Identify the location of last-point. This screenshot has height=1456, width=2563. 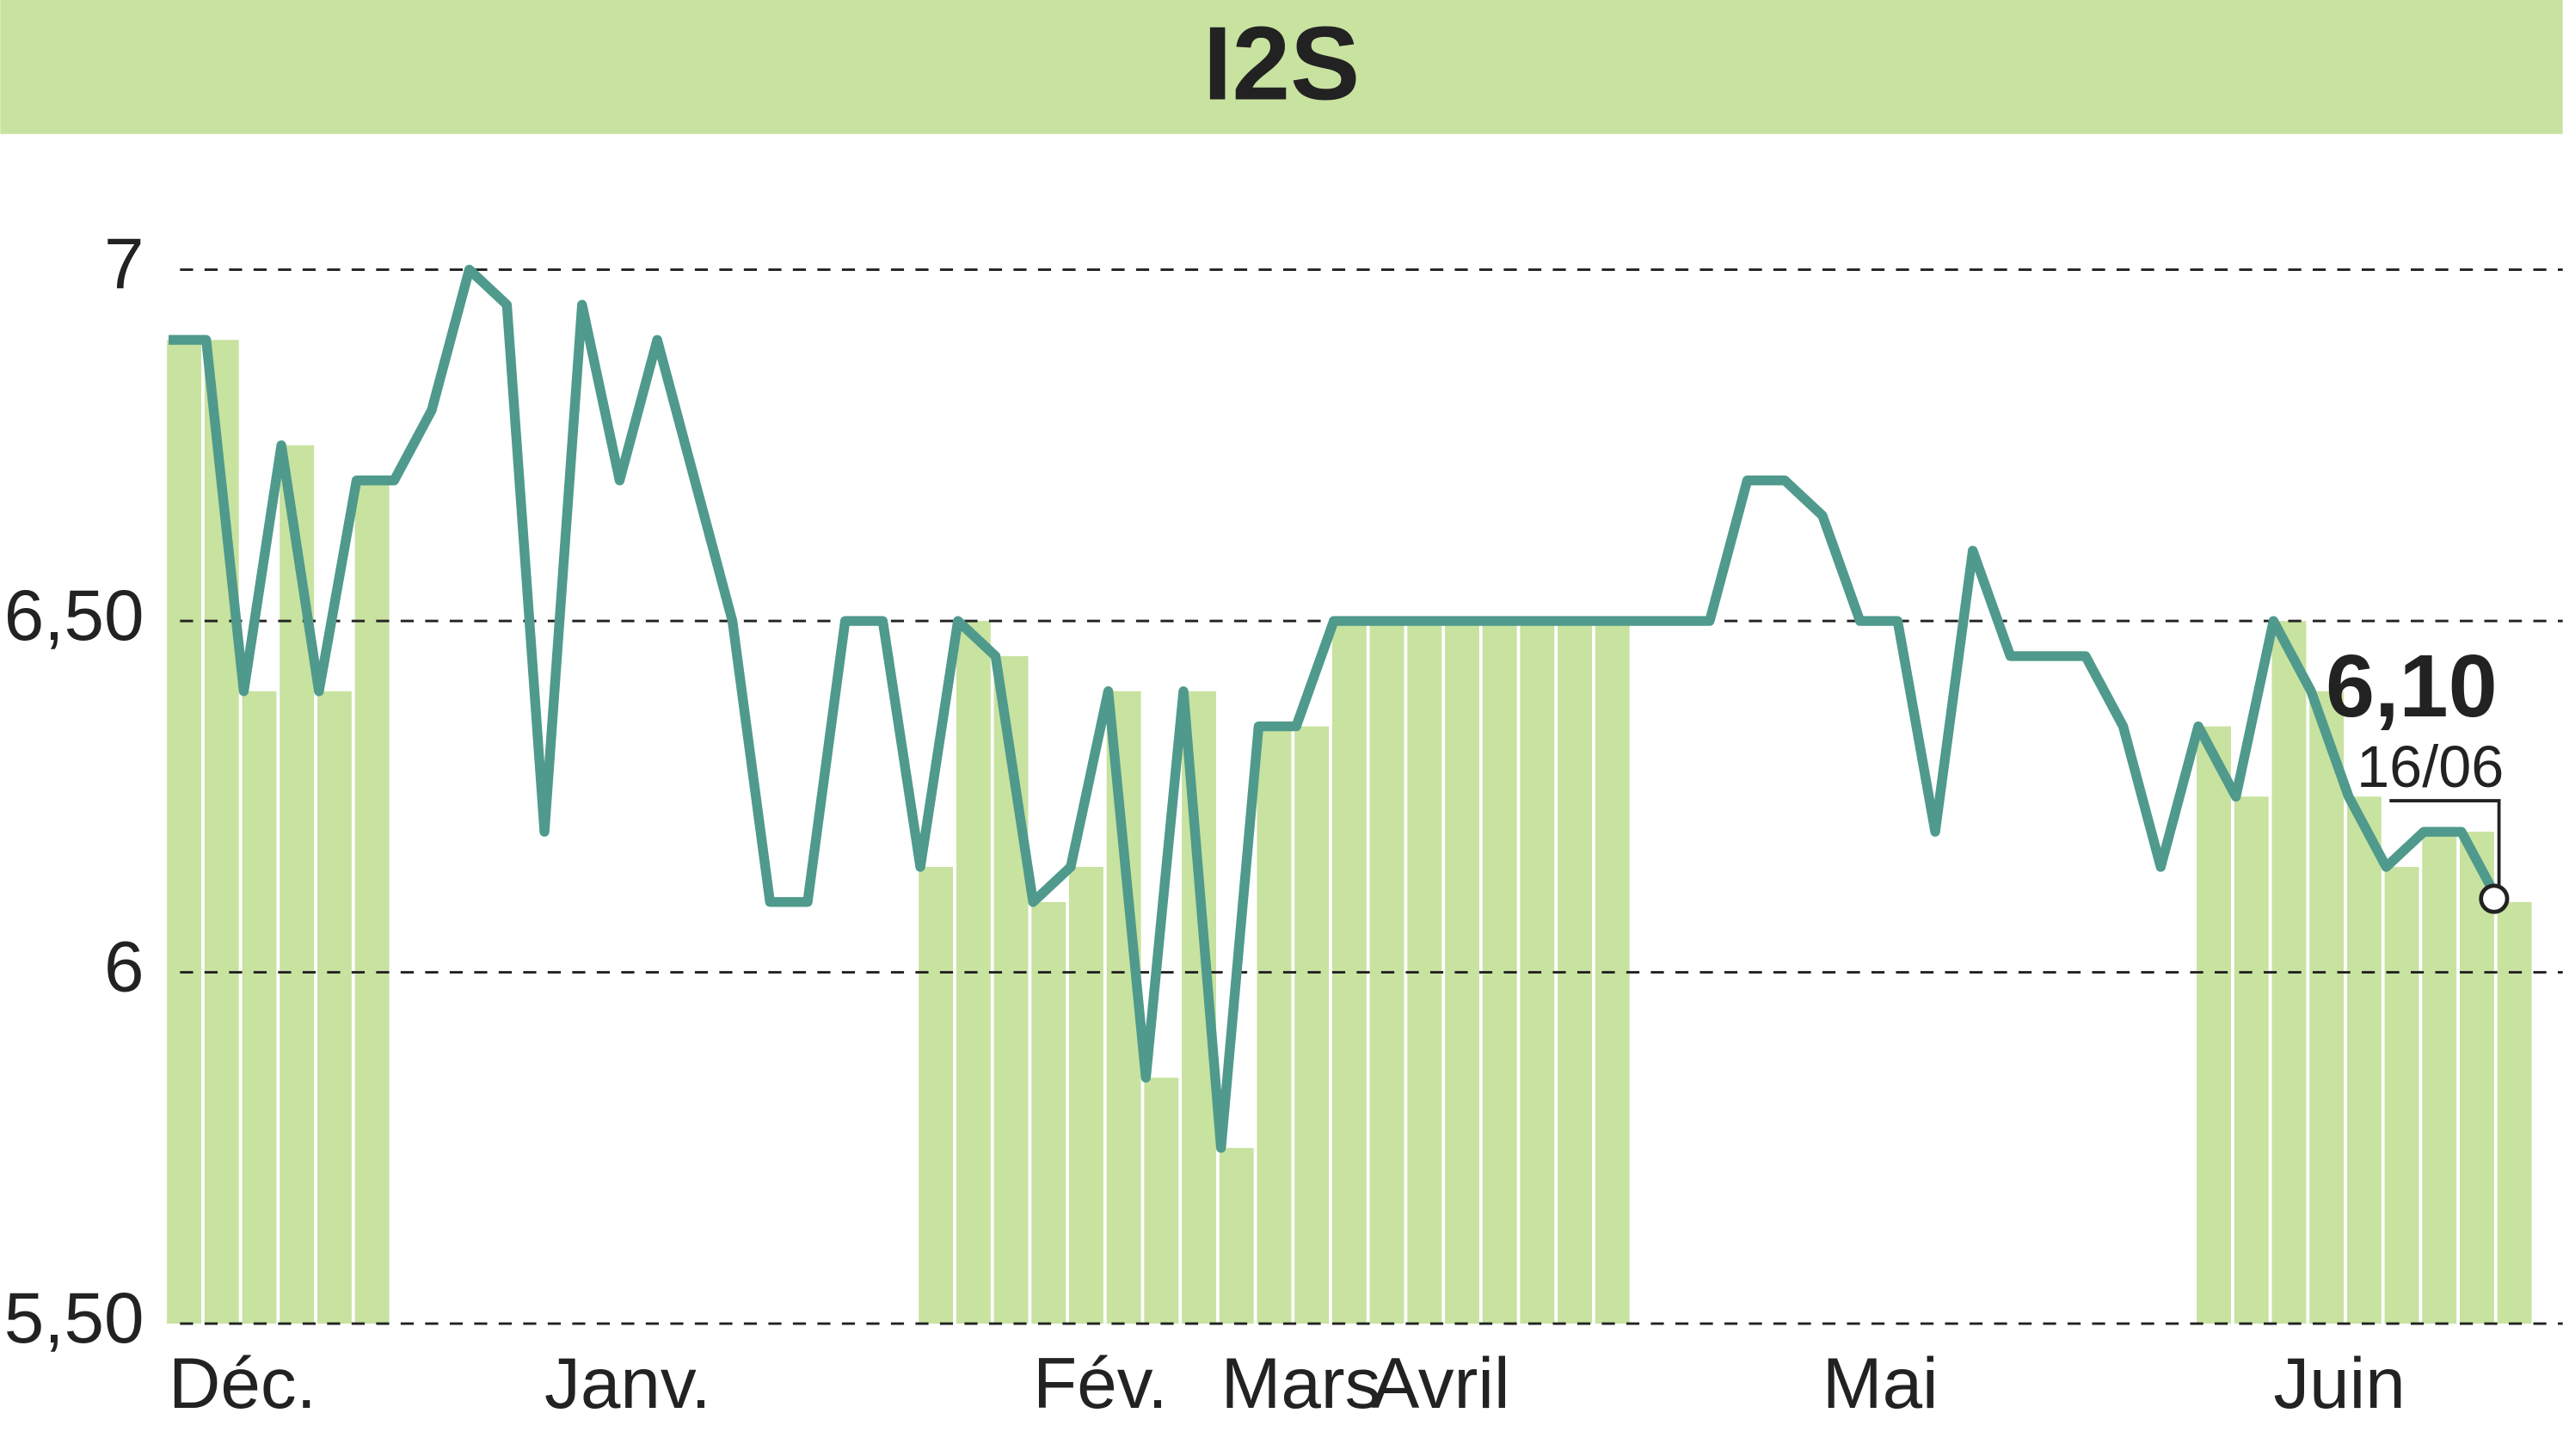
(2494, 899).